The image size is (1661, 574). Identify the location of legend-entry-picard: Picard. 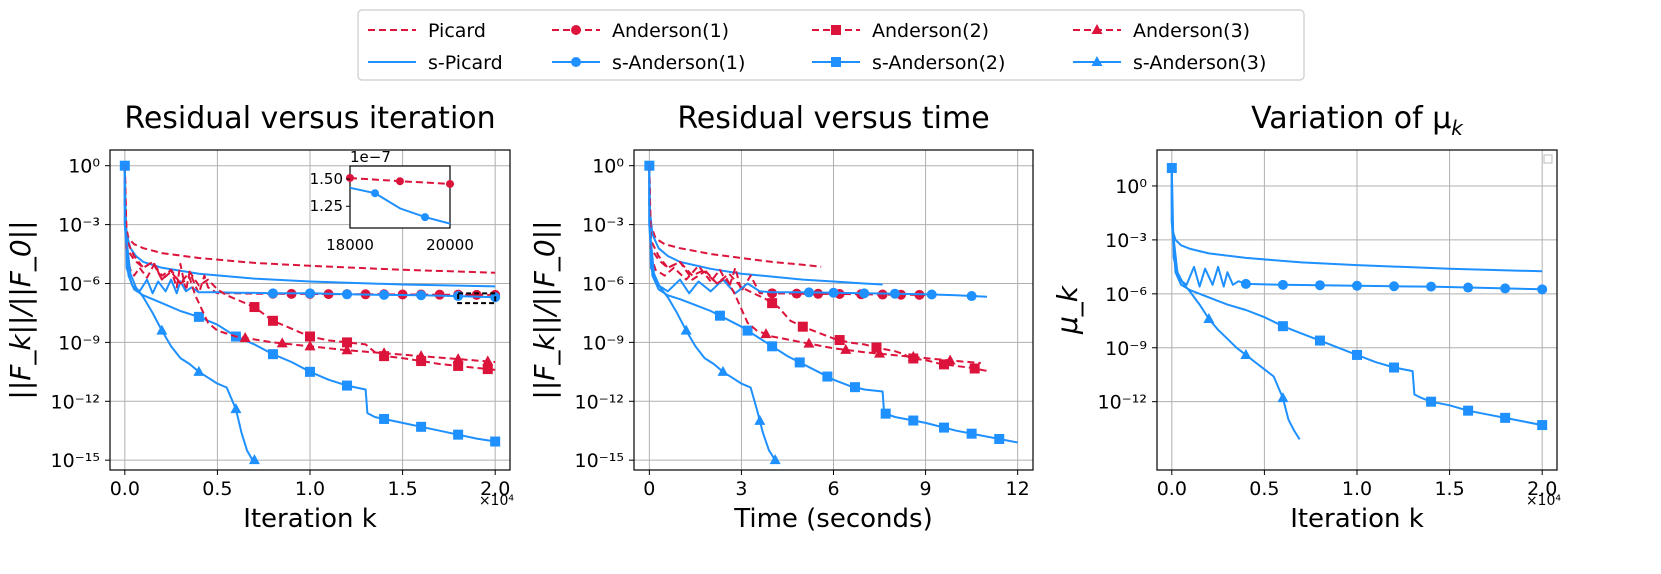
(427, 31).